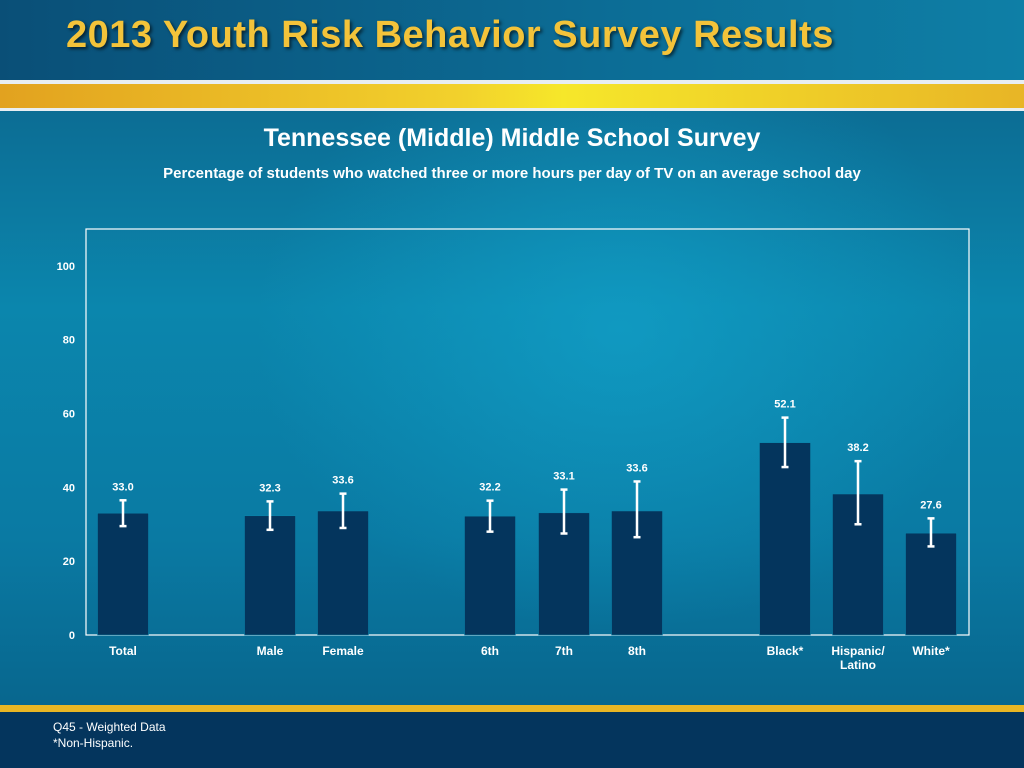 The width and height of the screenshot is (1024, 768). What do you see at coordinates (931, 651) in the screenshot?
I see `category-label: White*` at bounding box center [931, 651].